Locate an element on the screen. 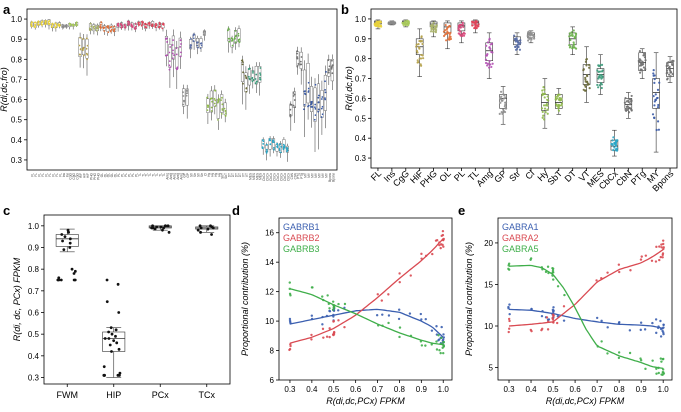  panel-a-x-tick-label: HiF is located at coordinates (81, 175).